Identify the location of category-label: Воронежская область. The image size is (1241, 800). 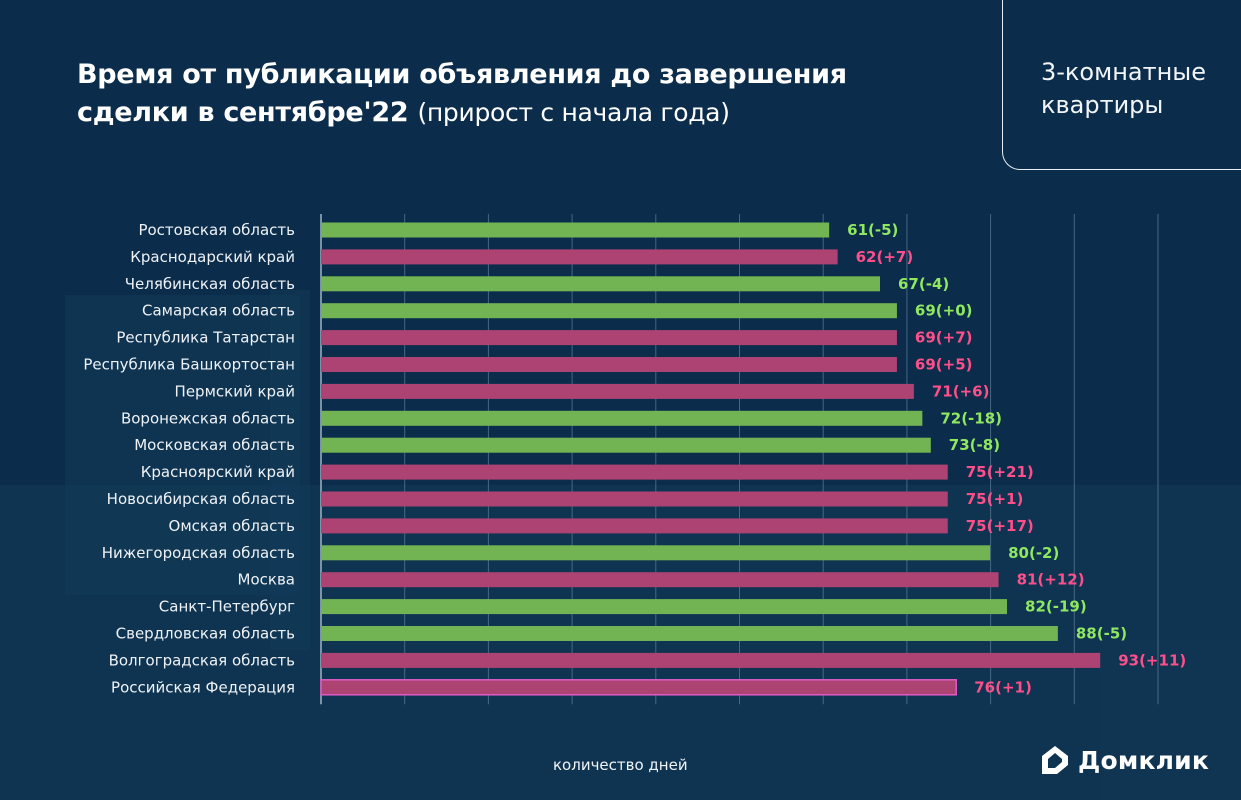
(208, 418).